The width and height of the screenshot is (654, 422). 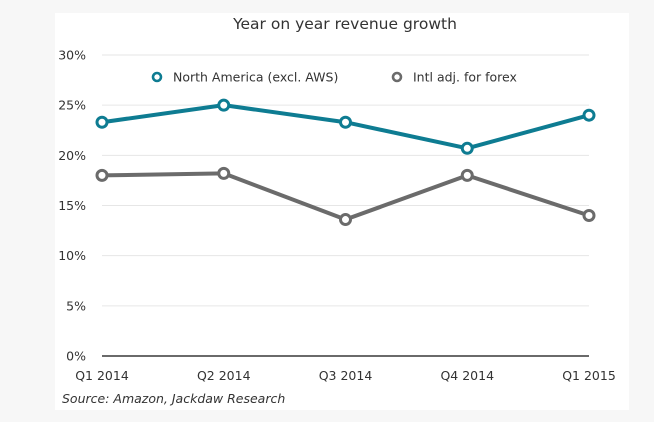 I want to click on x-axis-ticks: Q1 2014 Q2 2014 Q3 2014 Q4 2014 Q1 2015, so click(x=345, y=375).